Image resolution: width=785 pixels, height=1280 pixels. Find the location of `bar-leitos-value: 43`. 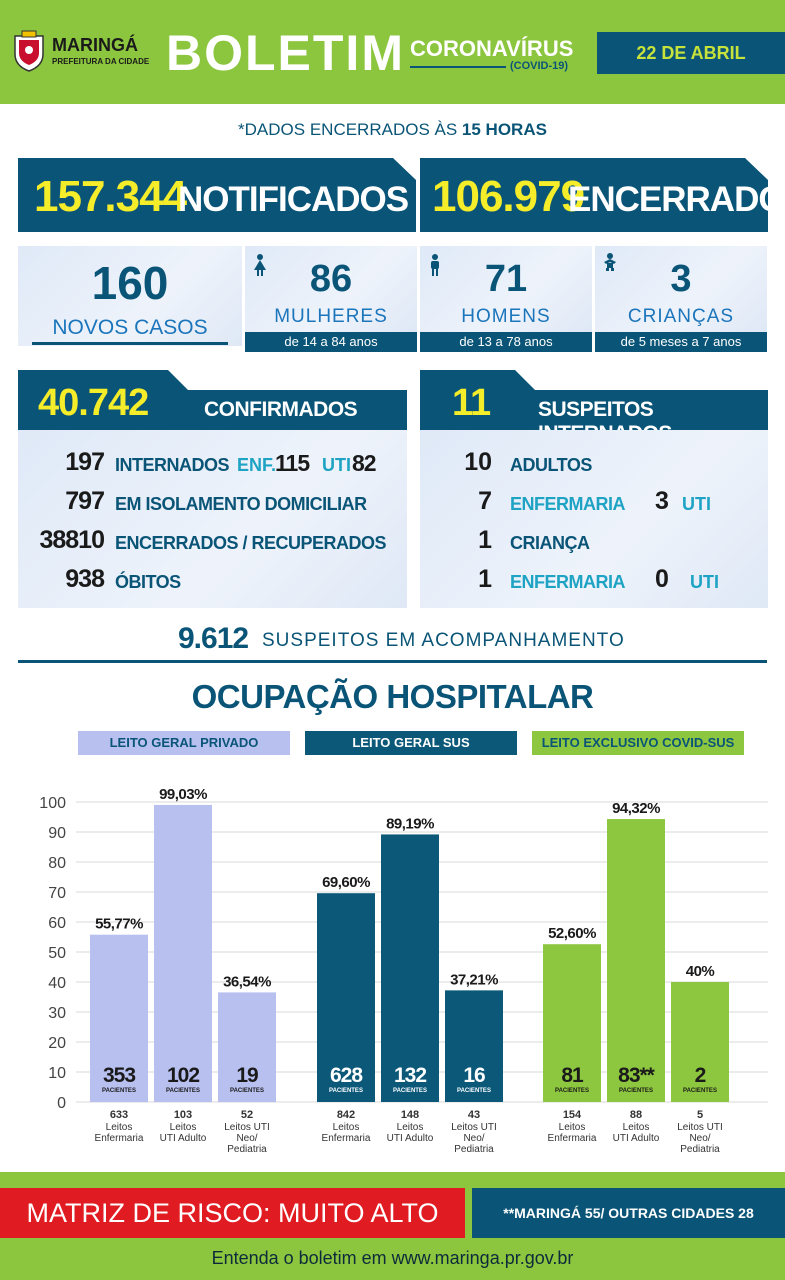

bar-leitos-value: 43 is located at coordinates (474, 1115).